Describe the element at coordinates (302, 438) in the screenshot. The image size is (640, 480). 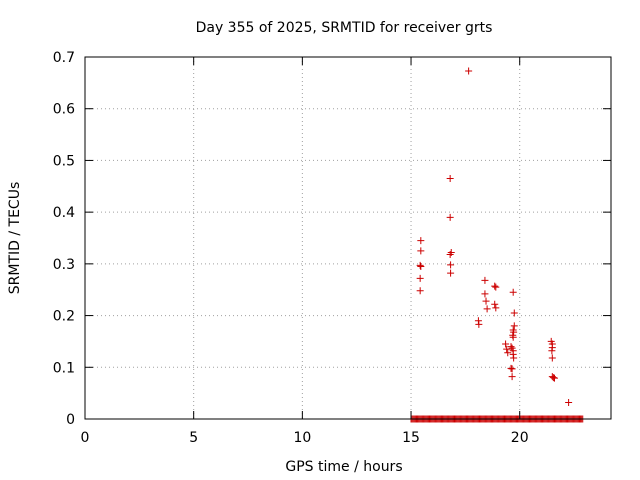
I see `x-tick-label: 10` at that location.